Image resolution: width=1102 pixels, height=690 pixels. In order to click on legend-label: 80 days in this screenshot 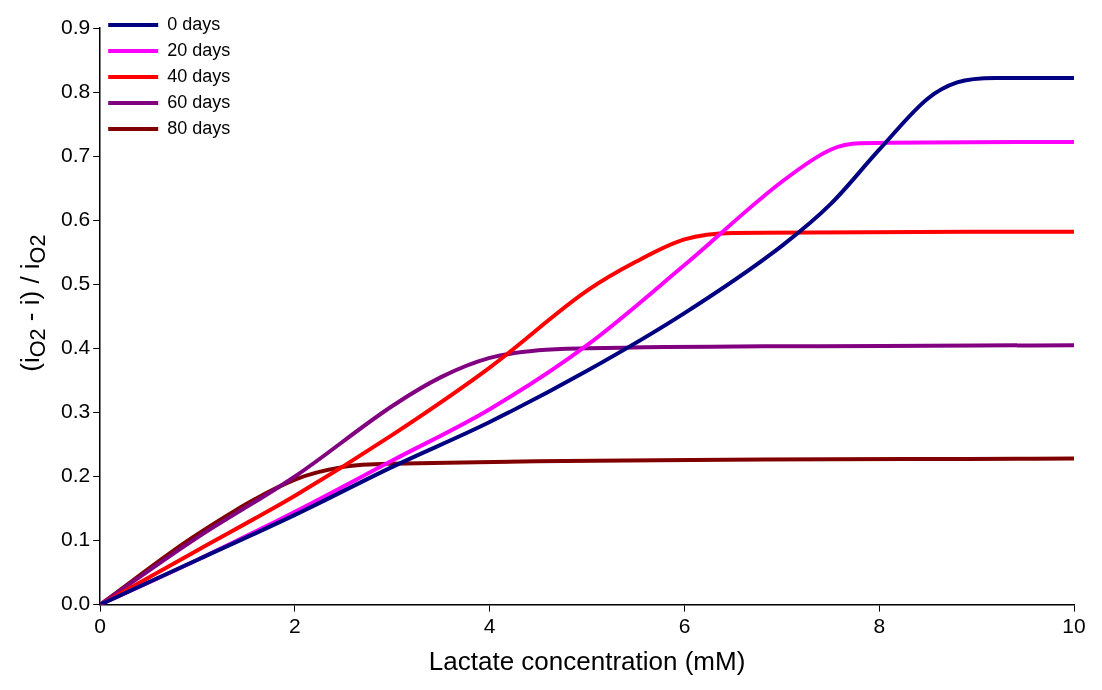, I will do `click(199, 127)`.